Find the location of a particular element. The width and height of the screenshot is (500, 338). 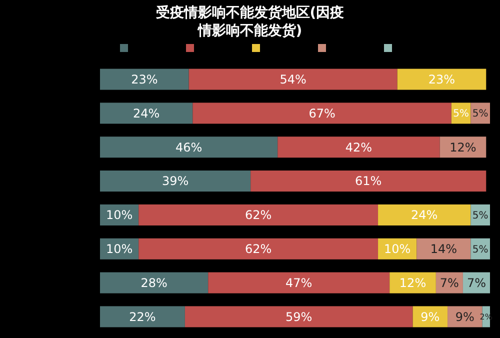

data-label: 42% is located at coordinates (358, 147).